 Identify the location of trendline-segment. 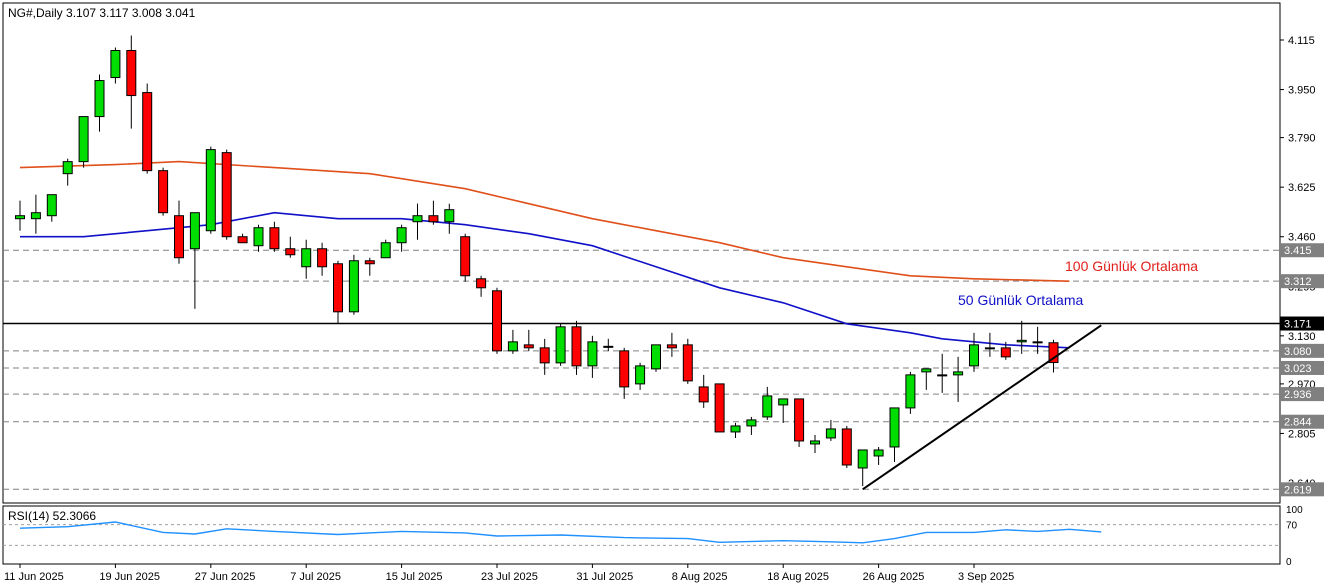
(982, 407).